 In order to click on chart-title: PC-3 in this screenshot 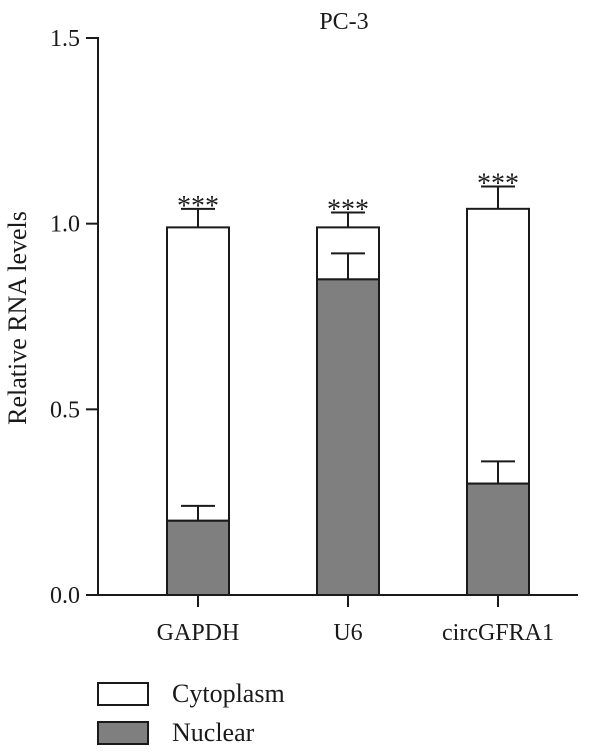, I will do `click(343, 22)`.